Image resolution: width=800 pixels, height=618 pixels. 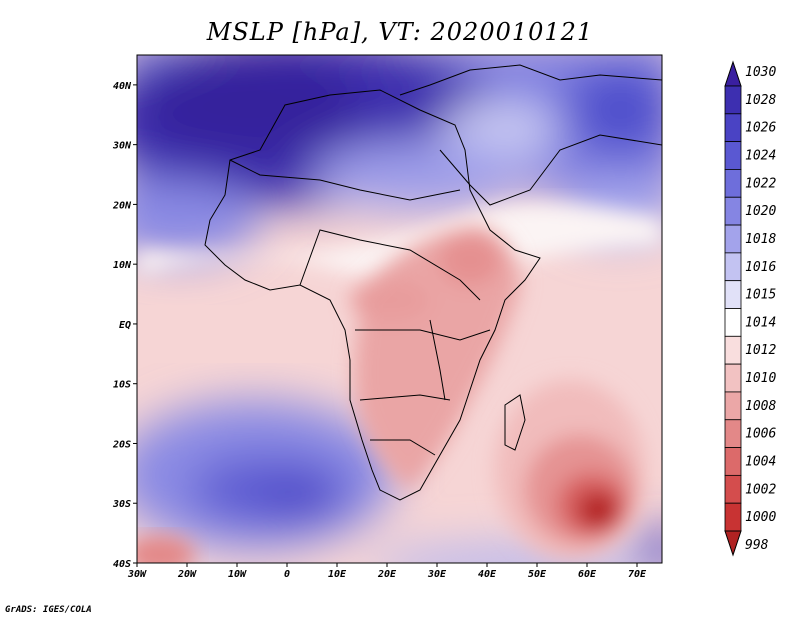 What do you see at coordinates (760, 434) in the screenshot?
I see `colorbar-label: 1006` at bounding box center [760, 434].